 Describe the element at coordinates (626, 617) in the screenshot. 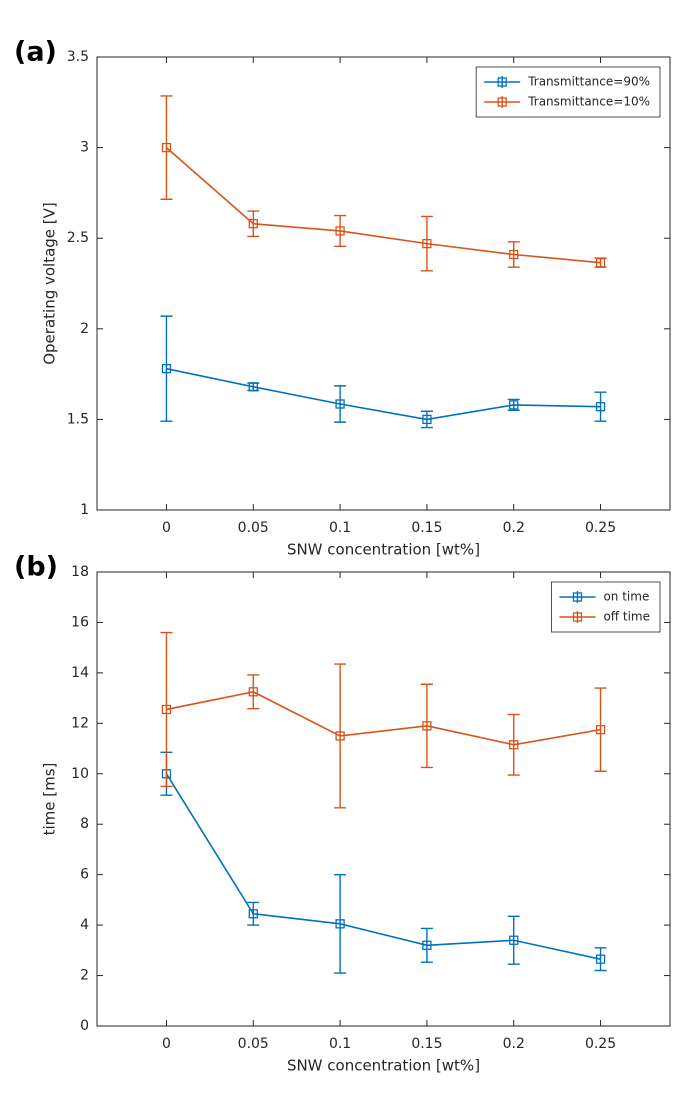

I see `legend-label: off time` at that location.